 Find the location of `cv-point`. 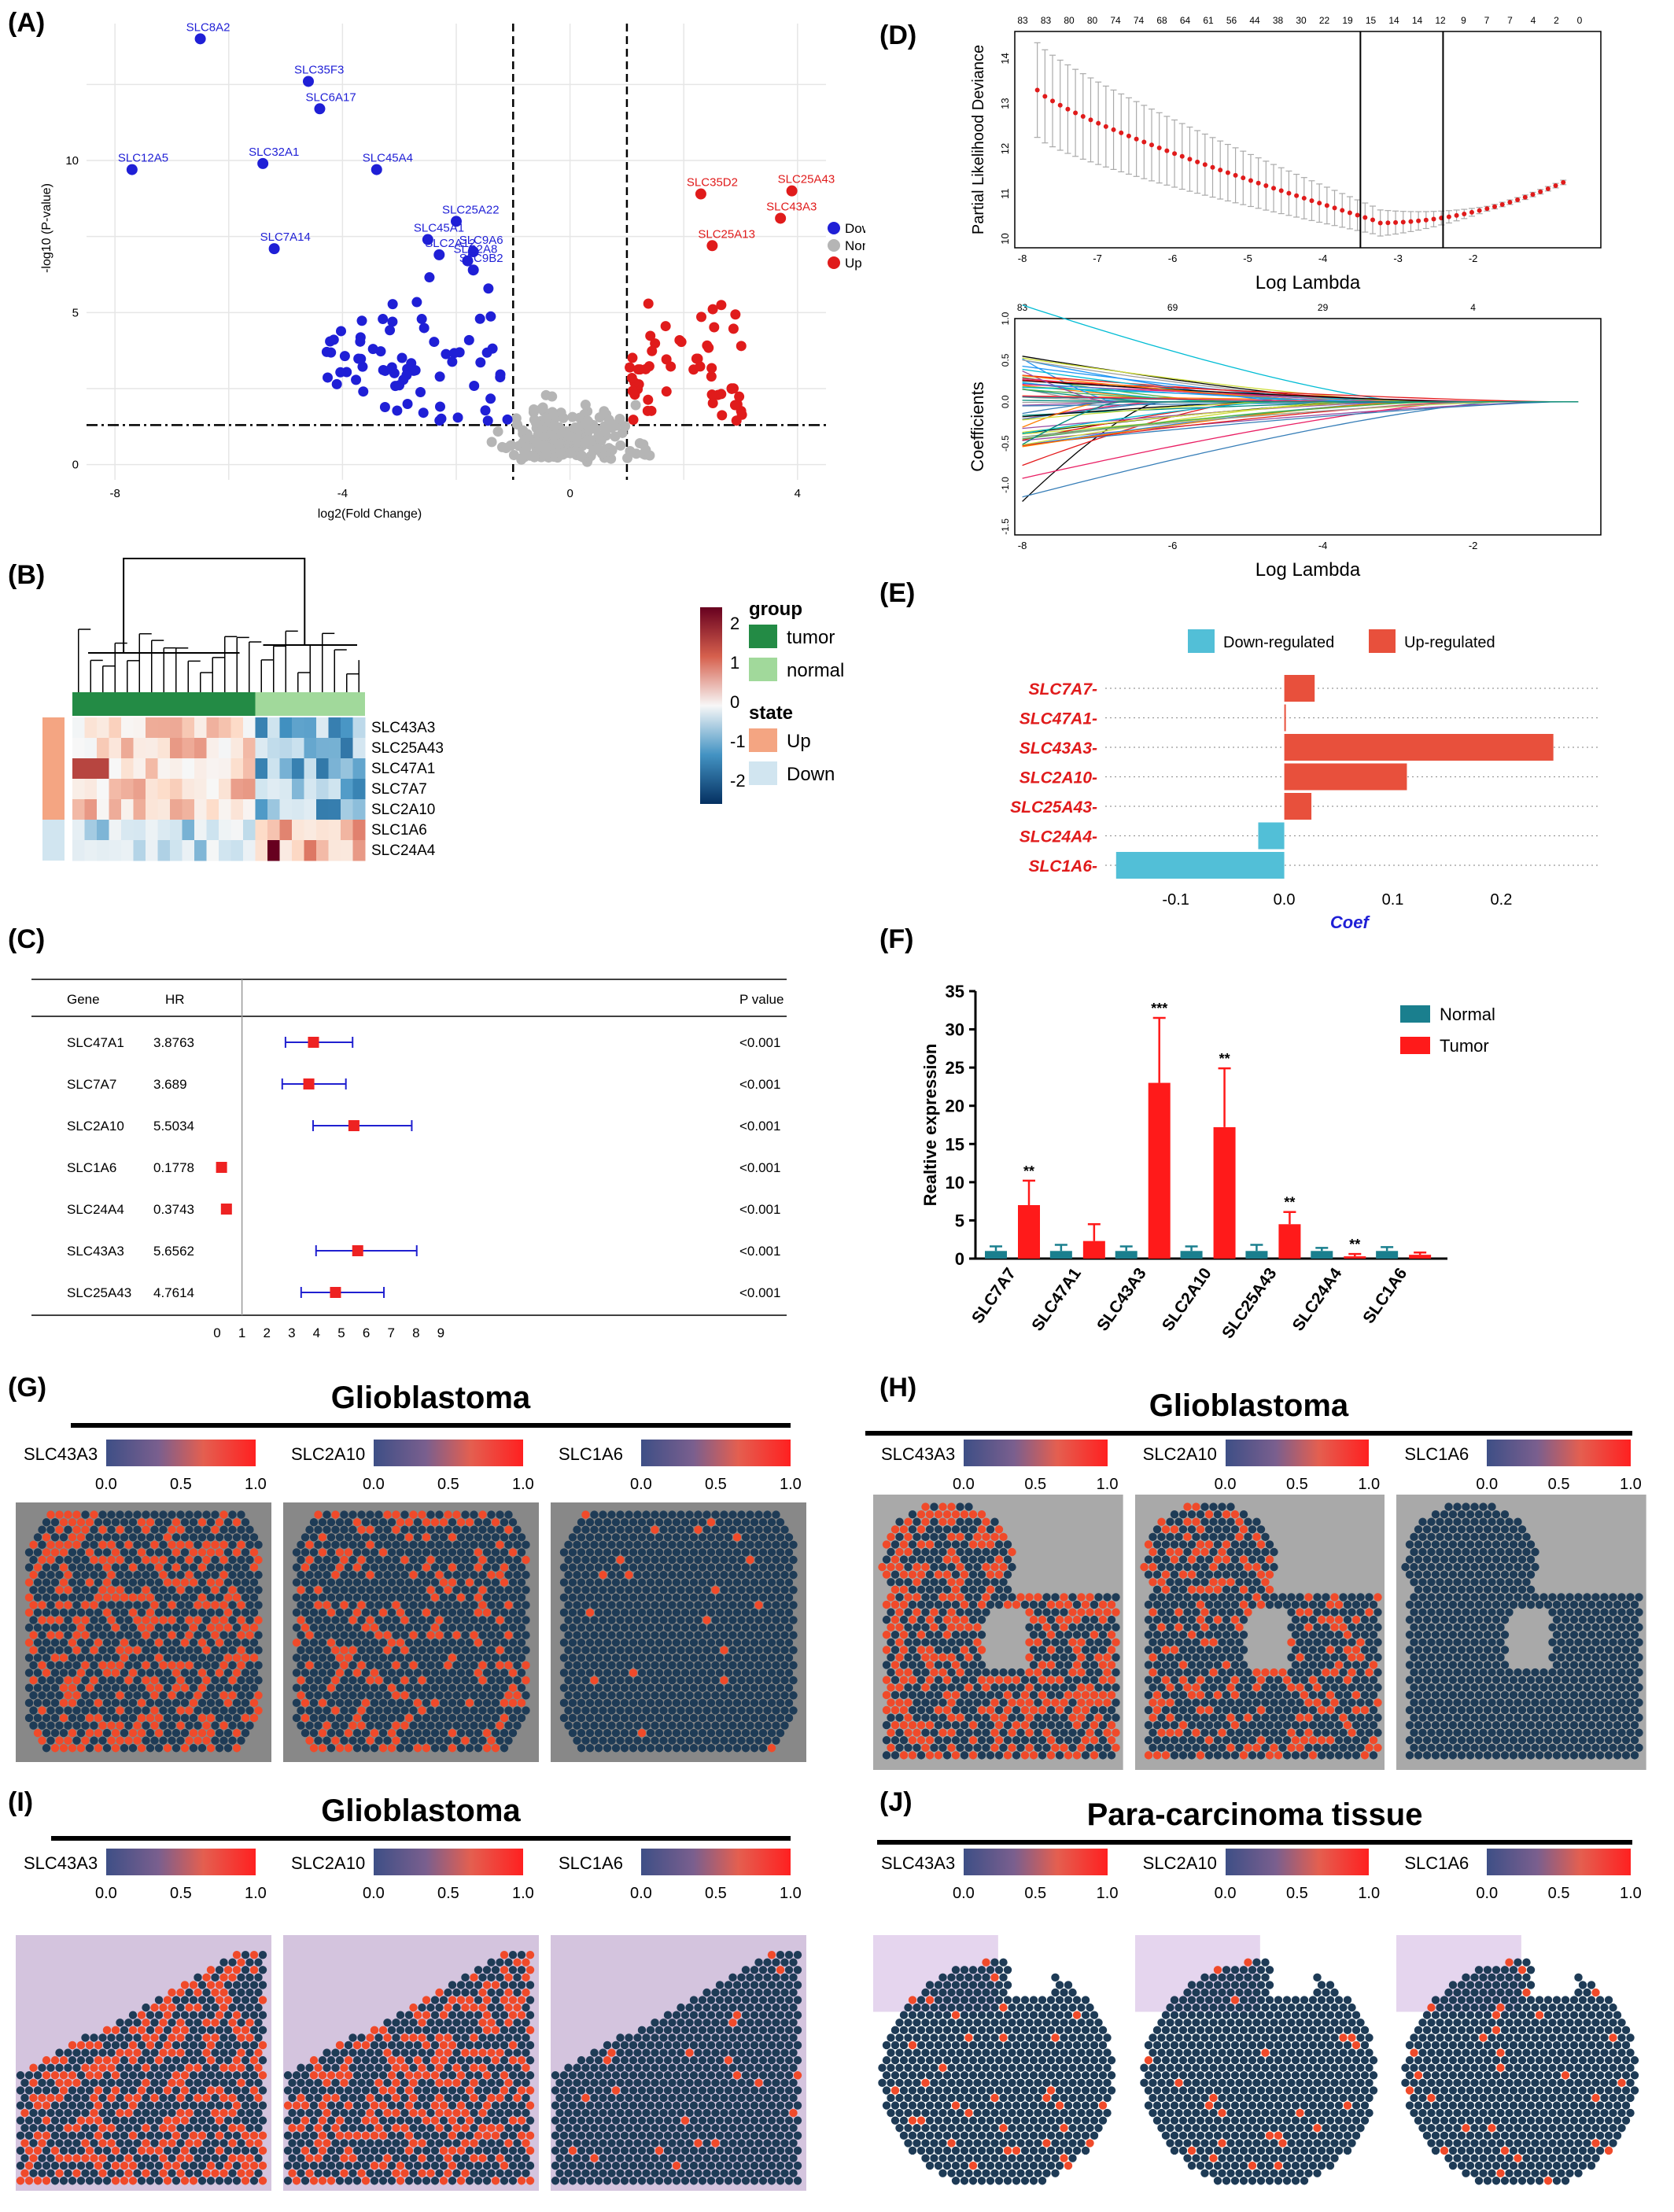

cv-point is located at coordinates (1533, 194).